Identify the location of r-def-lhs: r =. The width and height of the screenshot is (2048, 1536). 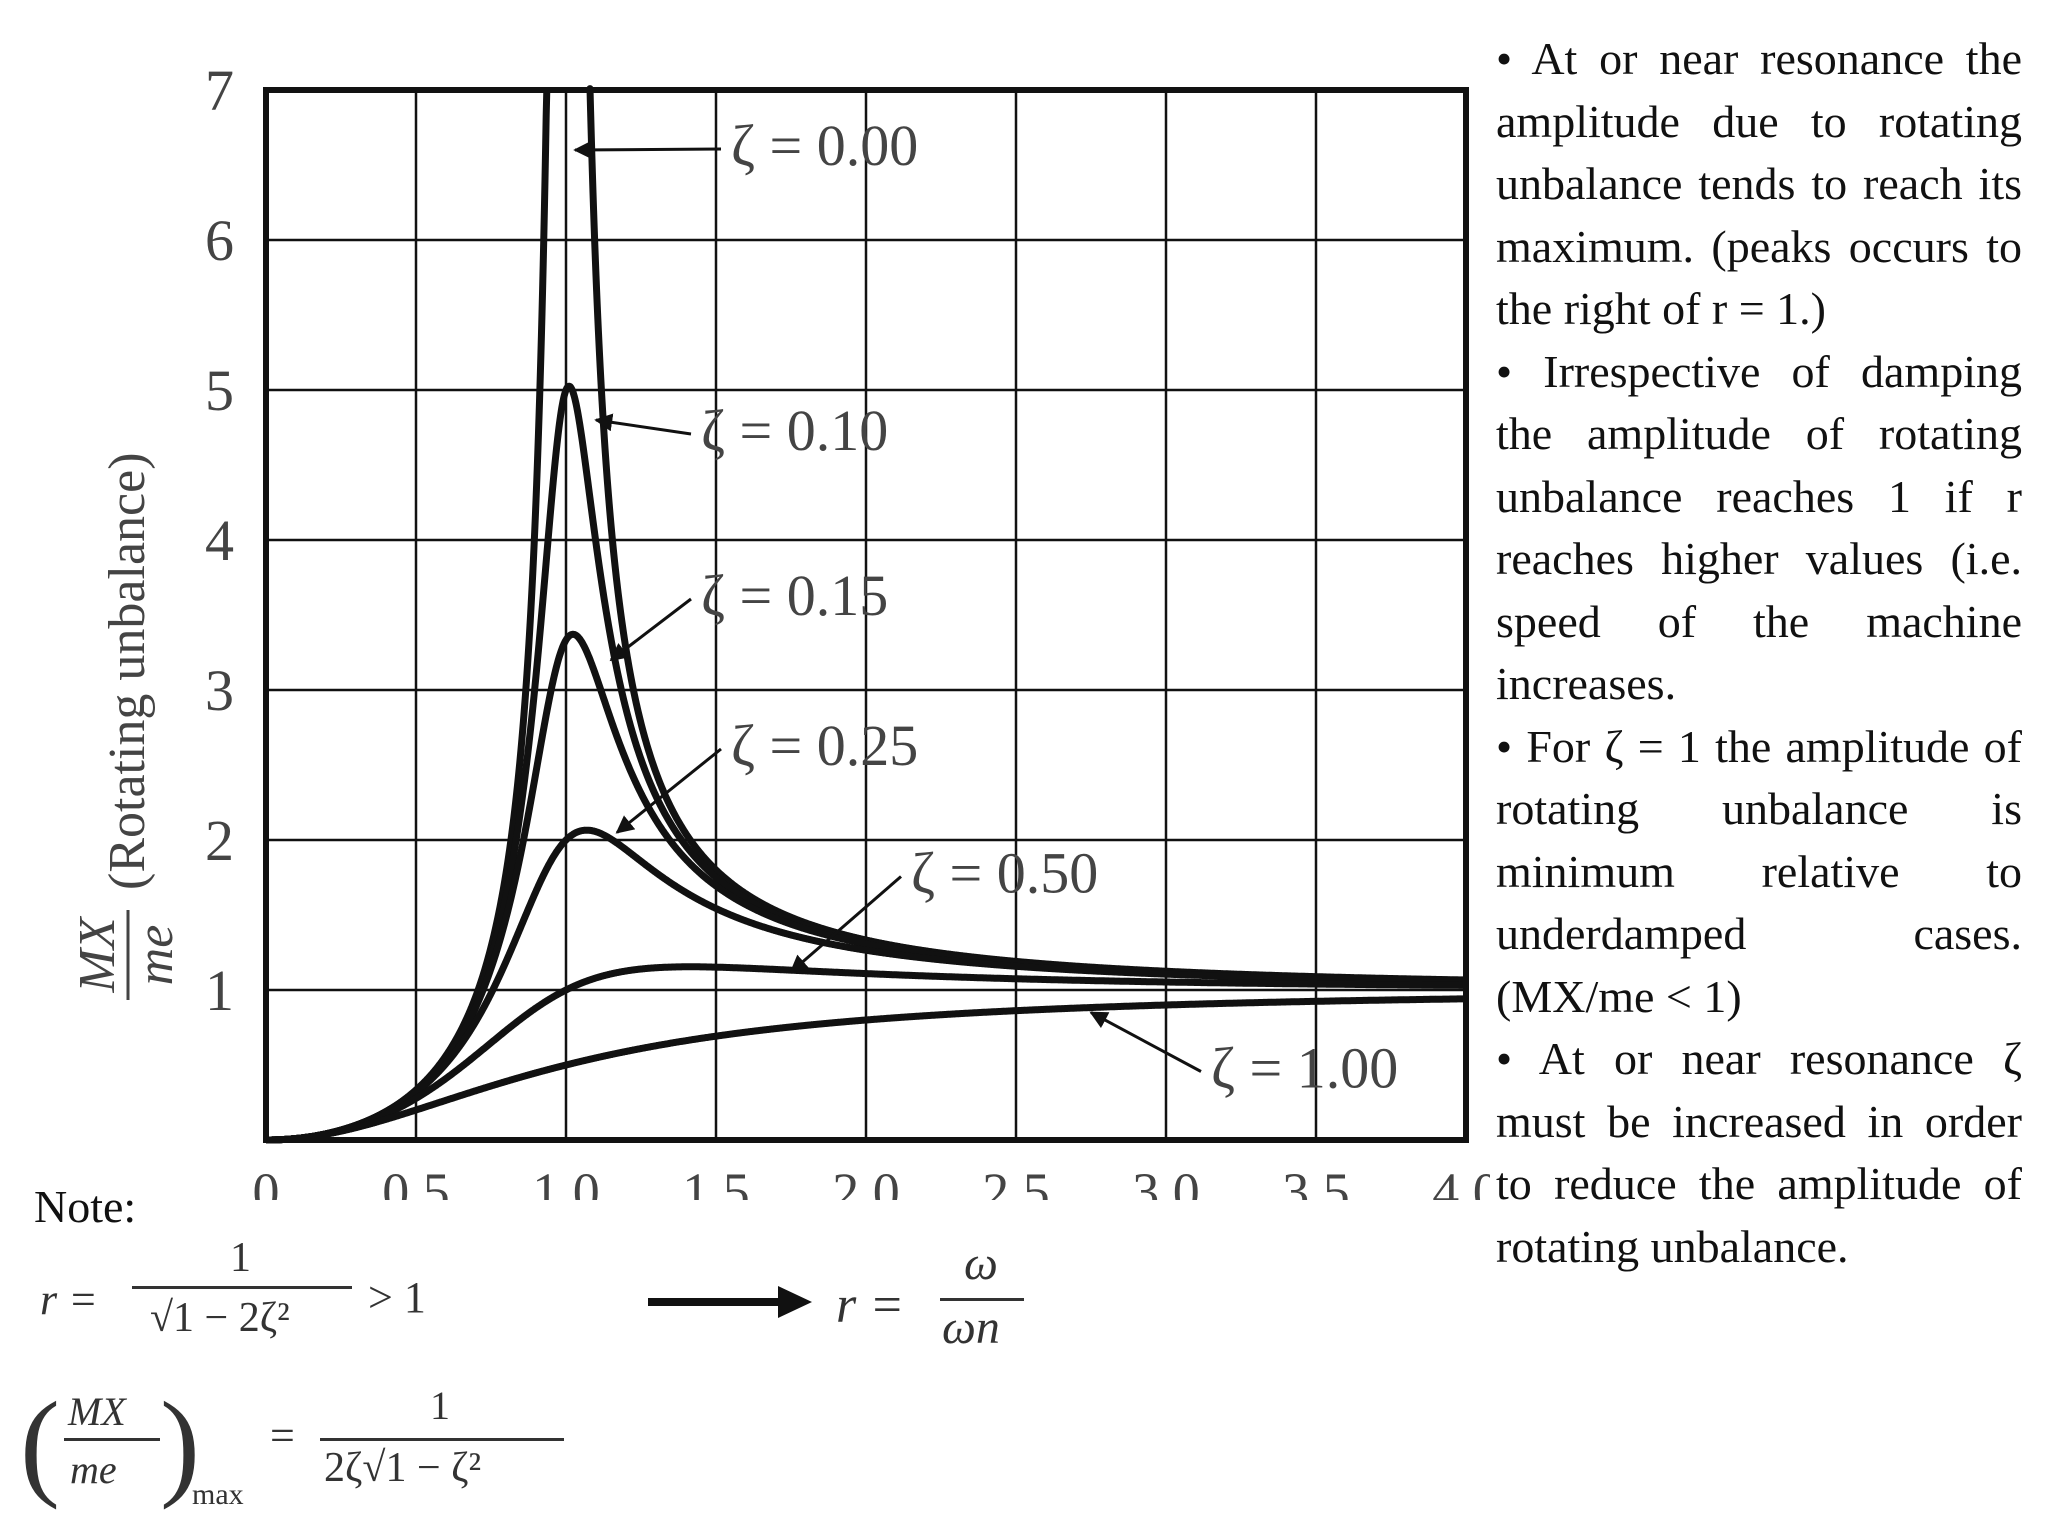
(870, 1305).